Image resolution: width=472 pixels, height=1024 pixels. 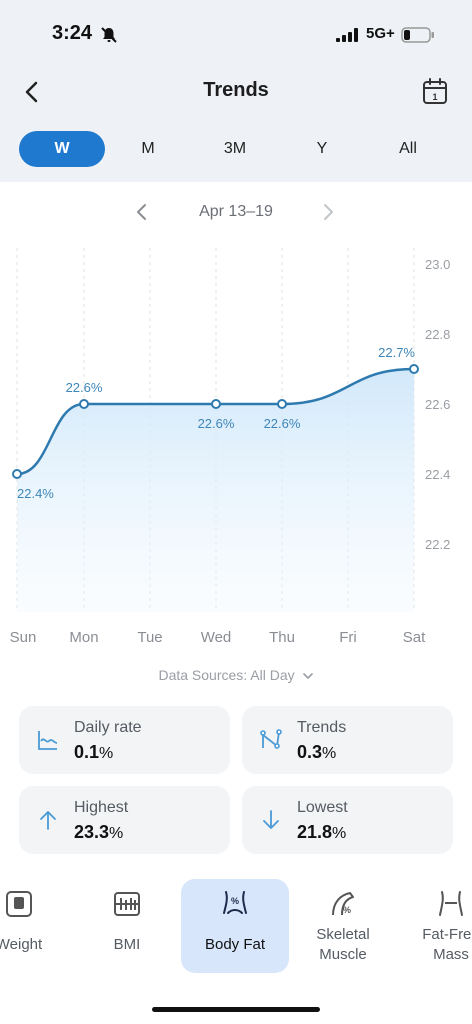 What do you see at coordinates (236, 35) in the screenshot?
I see `status-bar: 3:24 5G+` at bounding box center [236, 35].